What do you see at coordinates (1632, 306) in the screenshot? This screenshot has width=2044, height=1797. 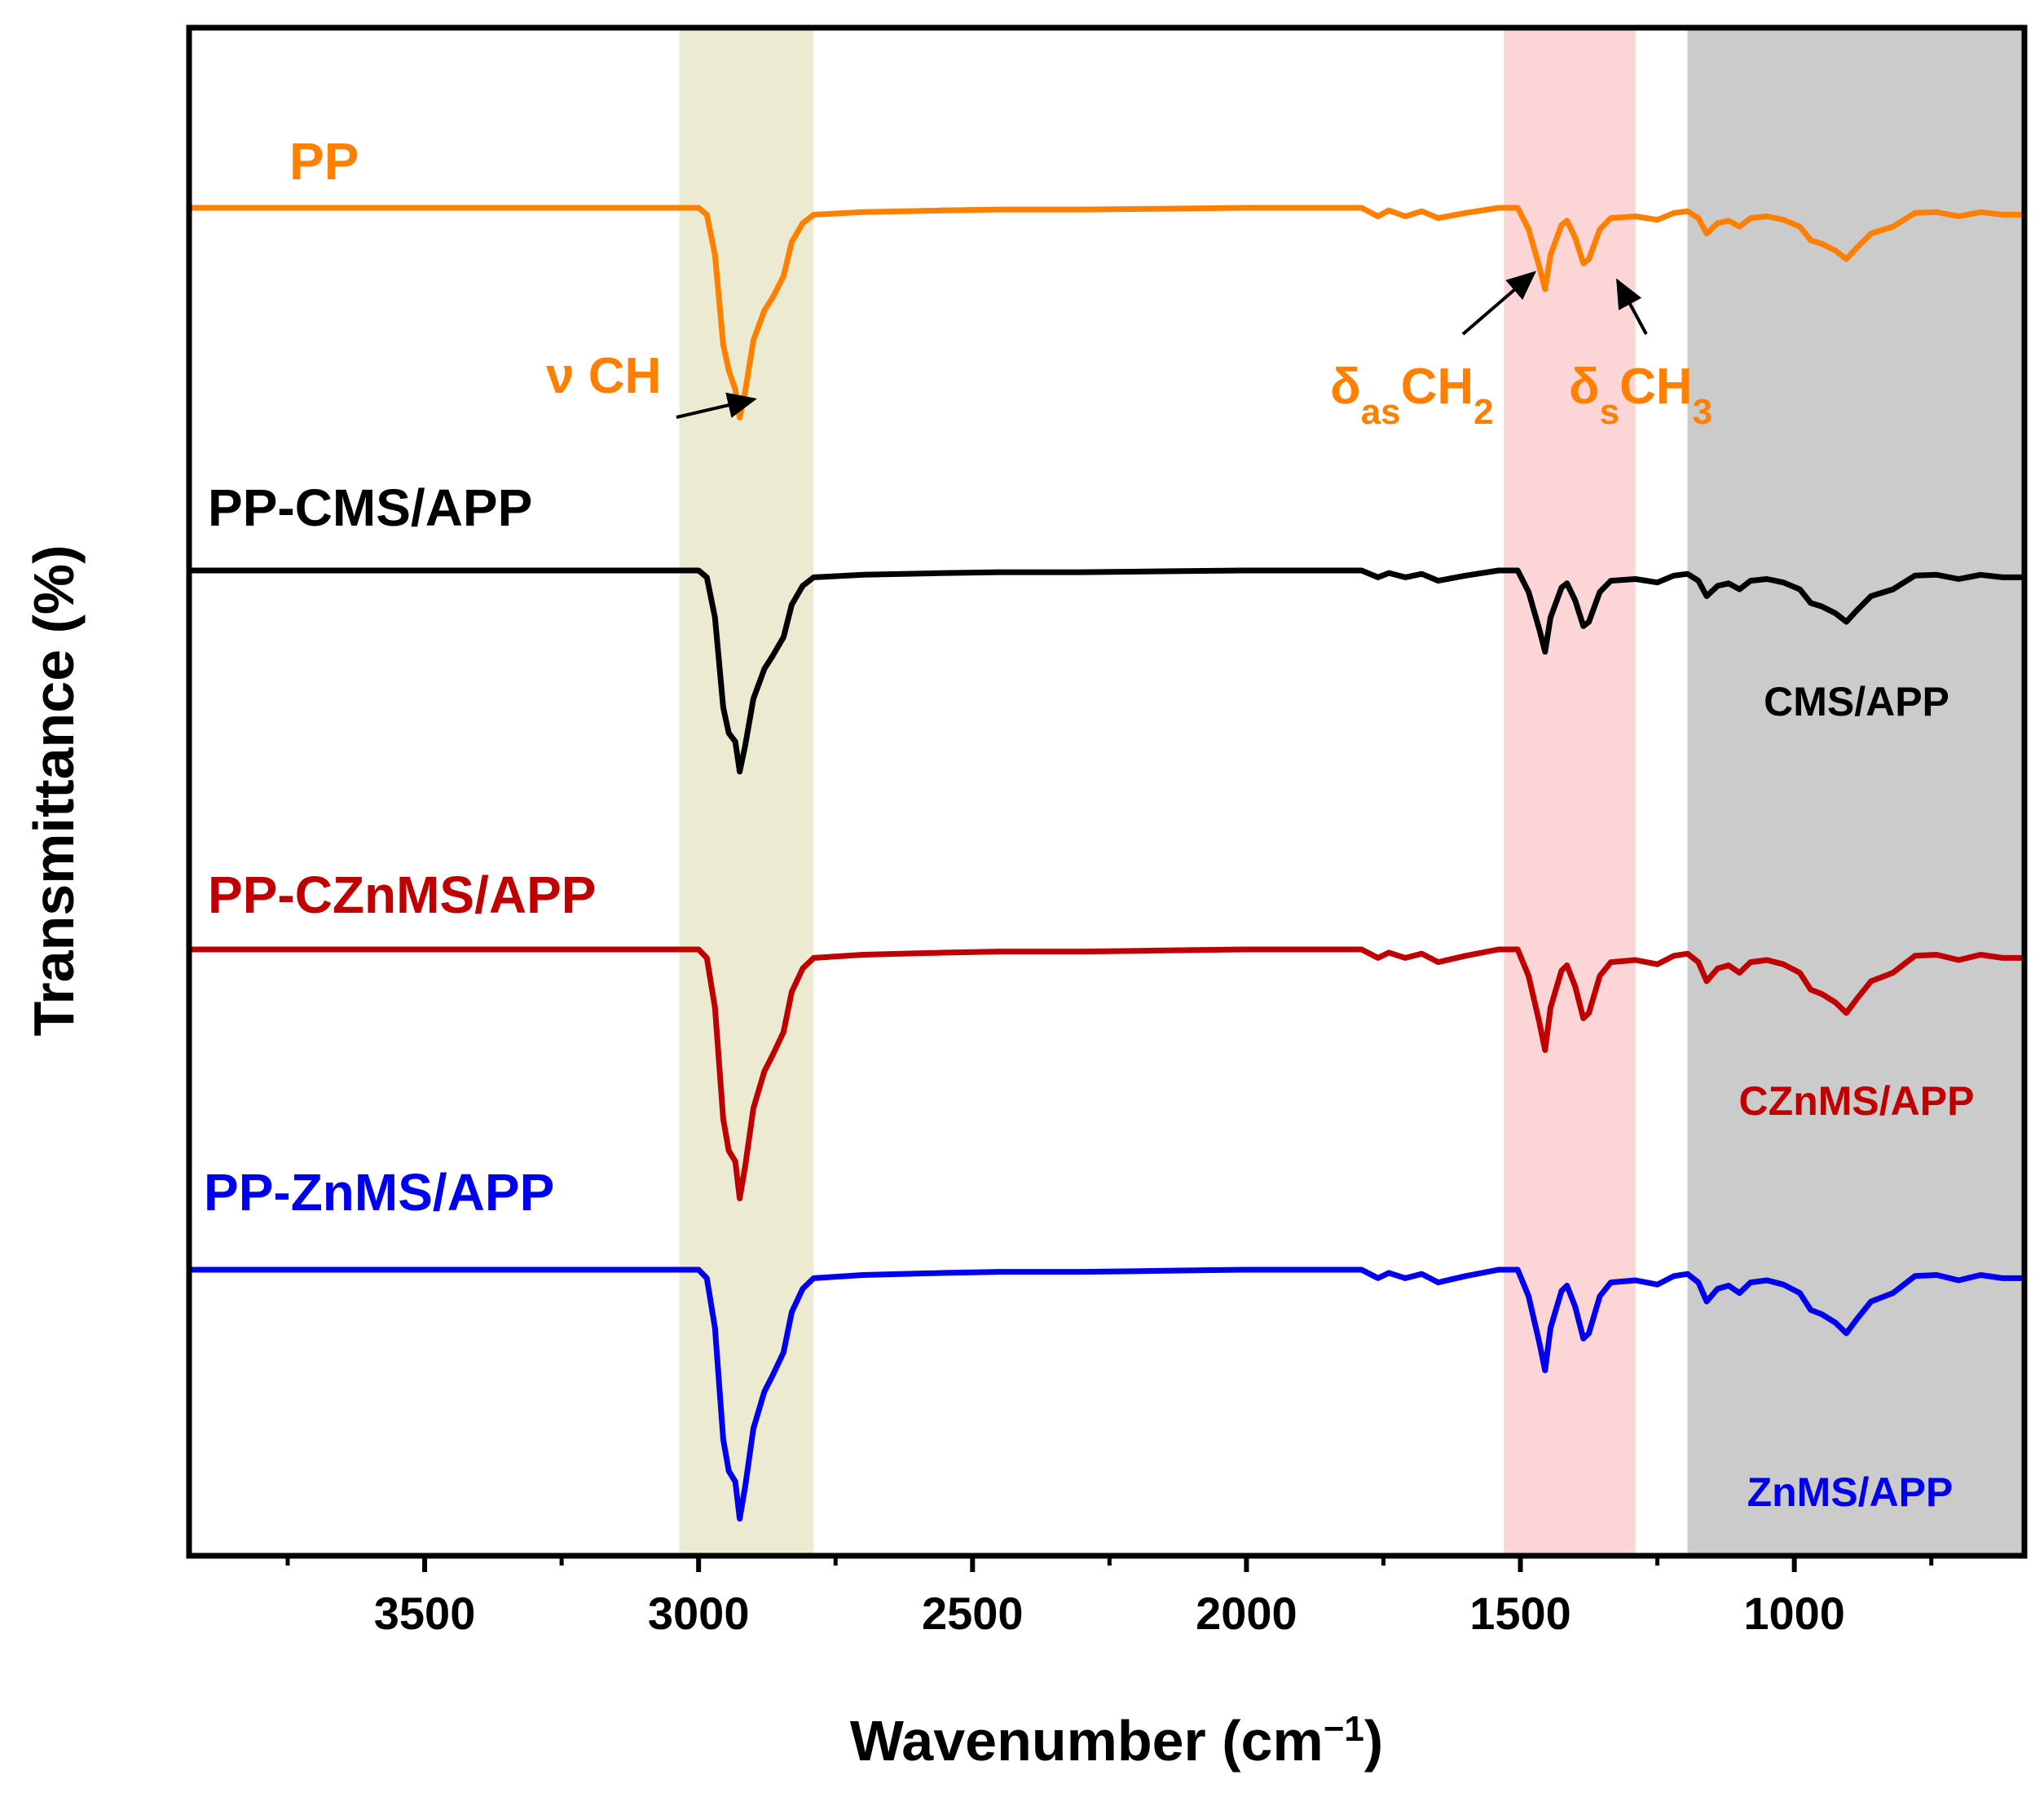 I see `arrow-delta-s-ch3` at bounding box center [1632, 306].